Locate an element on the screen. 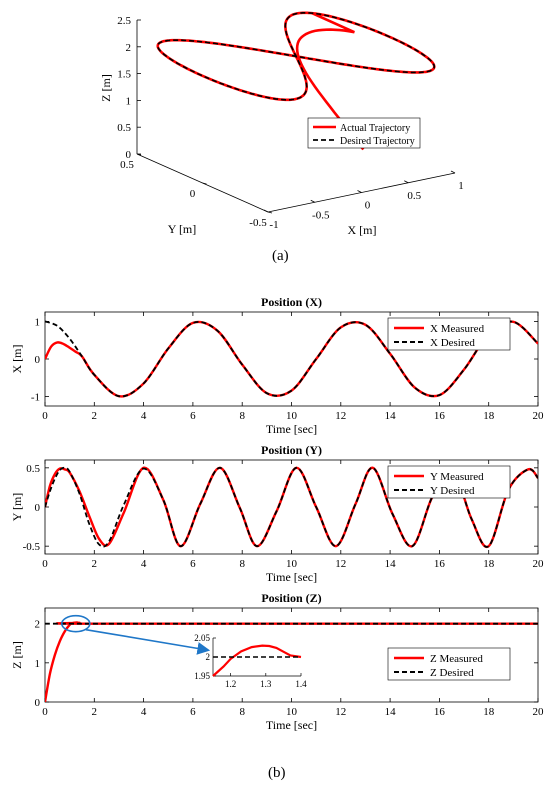 The width and height of the screenshot is (550, 790). legend-label: X Desired is located at coordinates (452, 343).